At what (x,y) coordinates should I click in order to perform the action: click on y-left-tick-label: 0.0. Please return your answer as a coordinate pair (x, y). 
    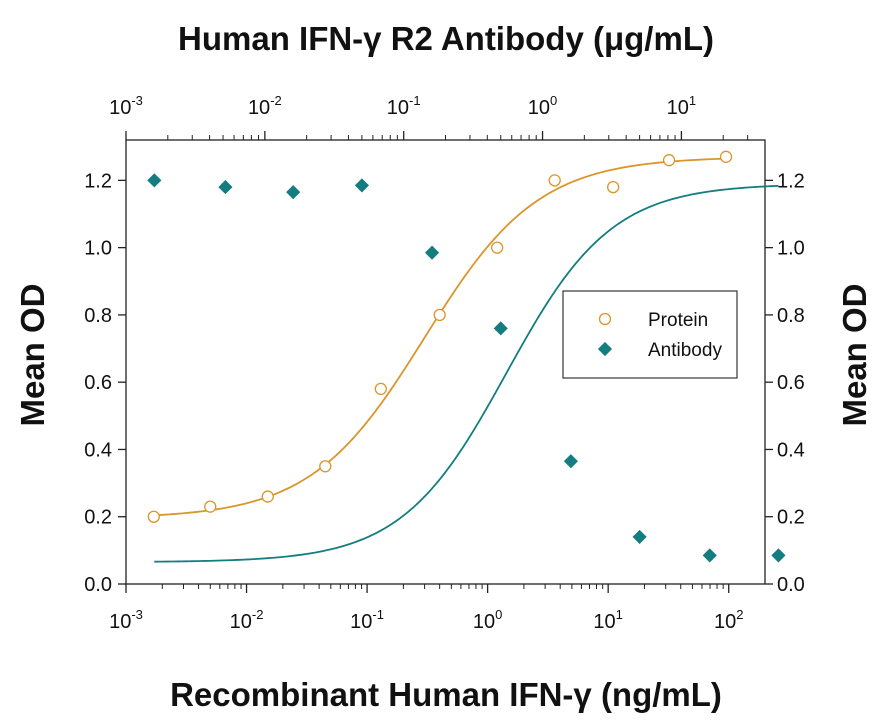
    Looking at the image, I should click on (98, 585).